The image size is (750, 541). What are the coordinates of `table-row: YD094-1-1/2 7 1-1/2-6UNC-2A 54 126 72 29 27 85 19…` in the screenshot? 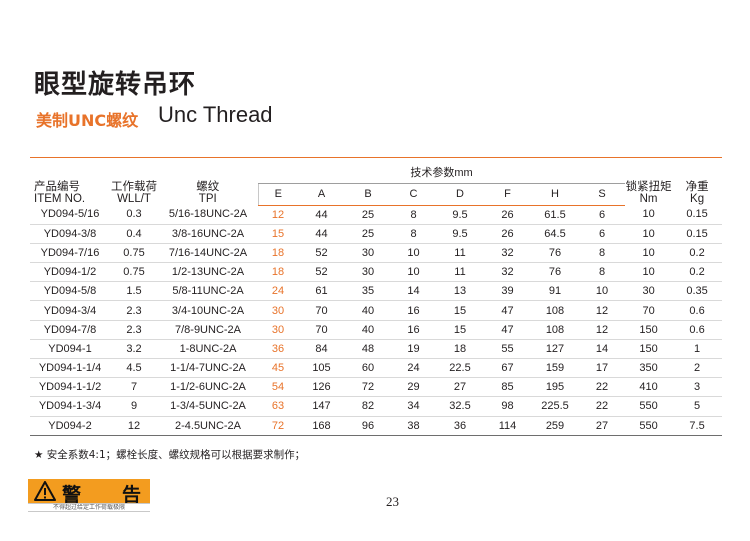 It's located at (376, 387).